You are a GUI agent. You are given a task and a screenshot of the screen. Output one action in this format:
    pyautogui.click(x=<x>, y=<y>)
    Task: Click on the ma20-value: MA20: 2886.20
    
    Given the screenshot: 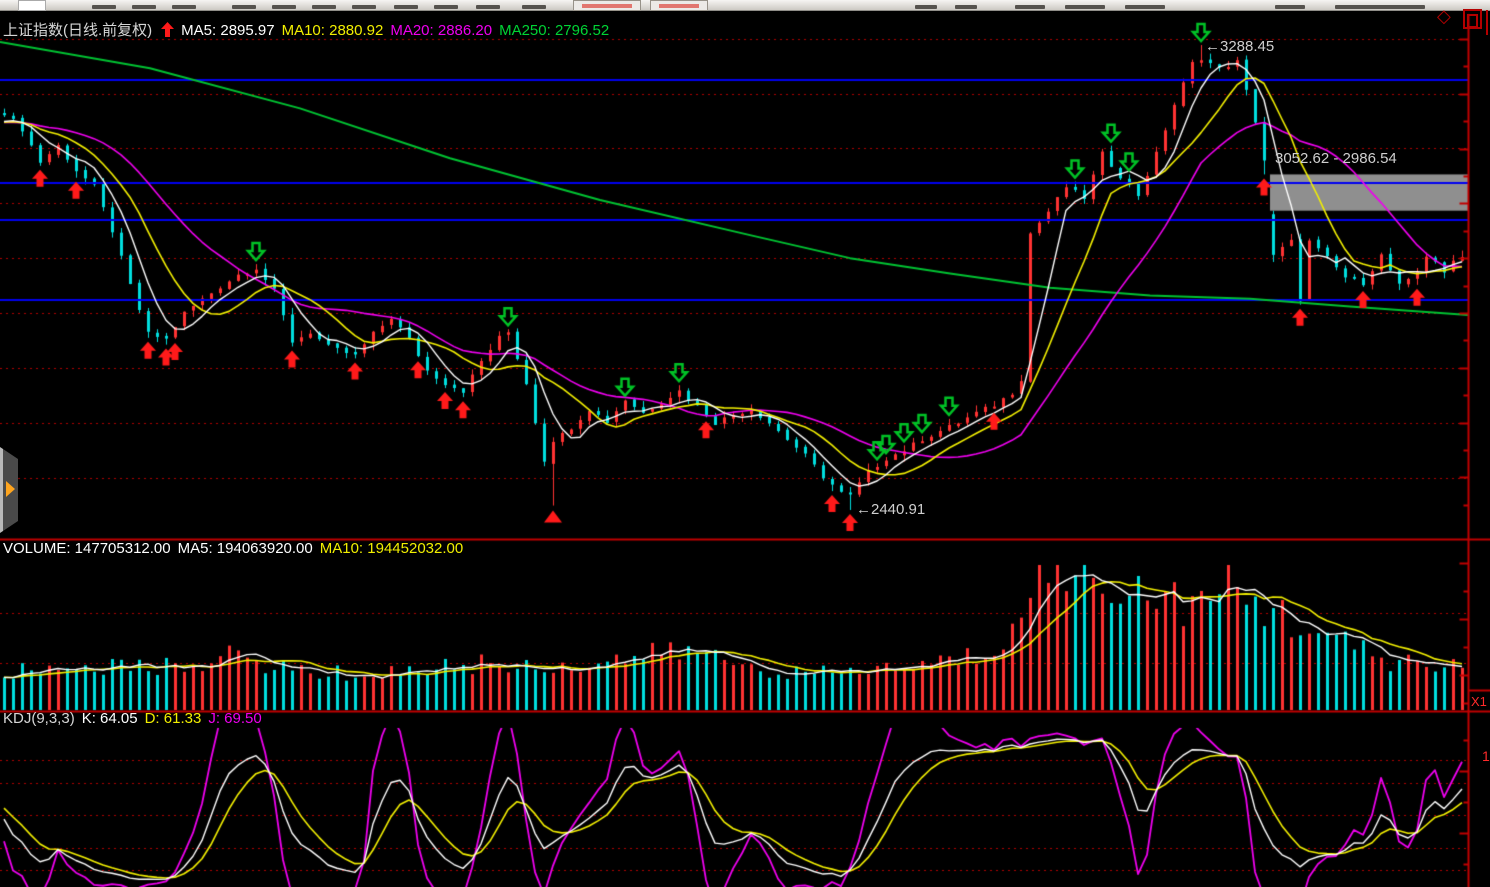 What is the action you would take?
    pyautogui.click(x=441, y=30)
    